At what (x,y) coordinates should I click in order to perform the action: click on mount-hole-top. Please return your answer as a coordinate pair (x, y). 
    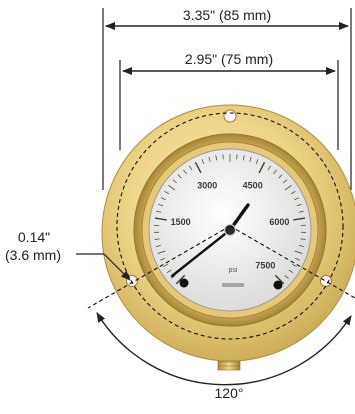
    Looking at the image, I should click on (230, 116).